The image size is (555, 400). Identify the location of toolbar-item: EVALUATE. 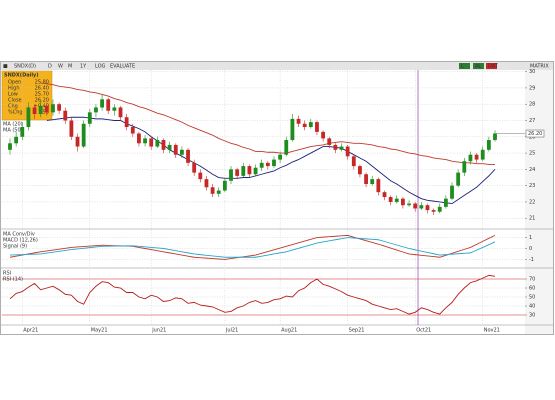
(122, 67).